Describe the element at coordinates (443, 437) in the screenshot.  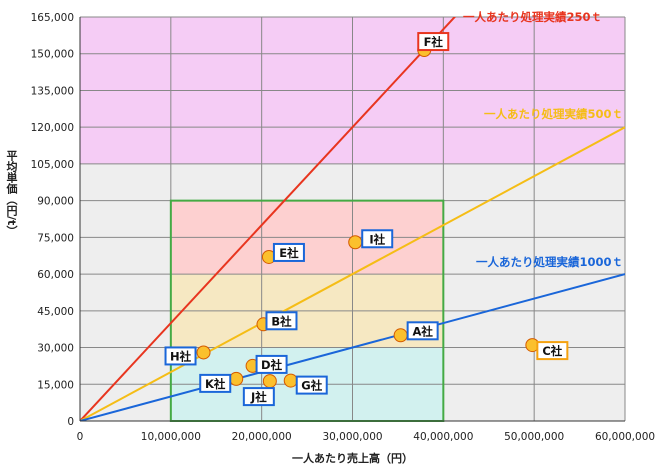
I see `x-tick-label: 40,000,000` at that location.